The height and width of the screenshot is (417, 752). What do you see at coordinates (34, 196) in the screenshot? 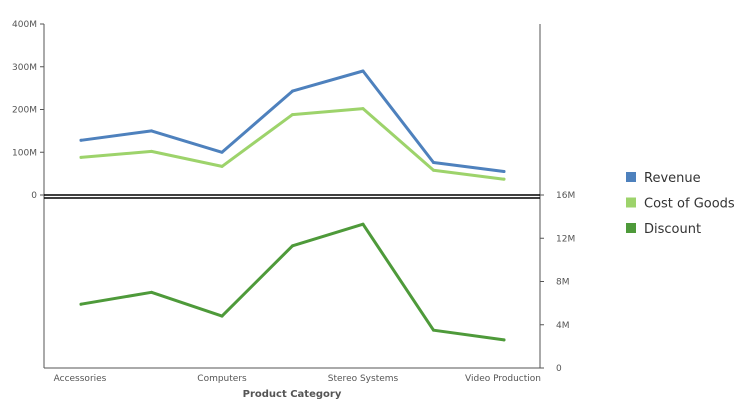
I see `y-tick-label-left: 0` at bounding box center [34, 196].